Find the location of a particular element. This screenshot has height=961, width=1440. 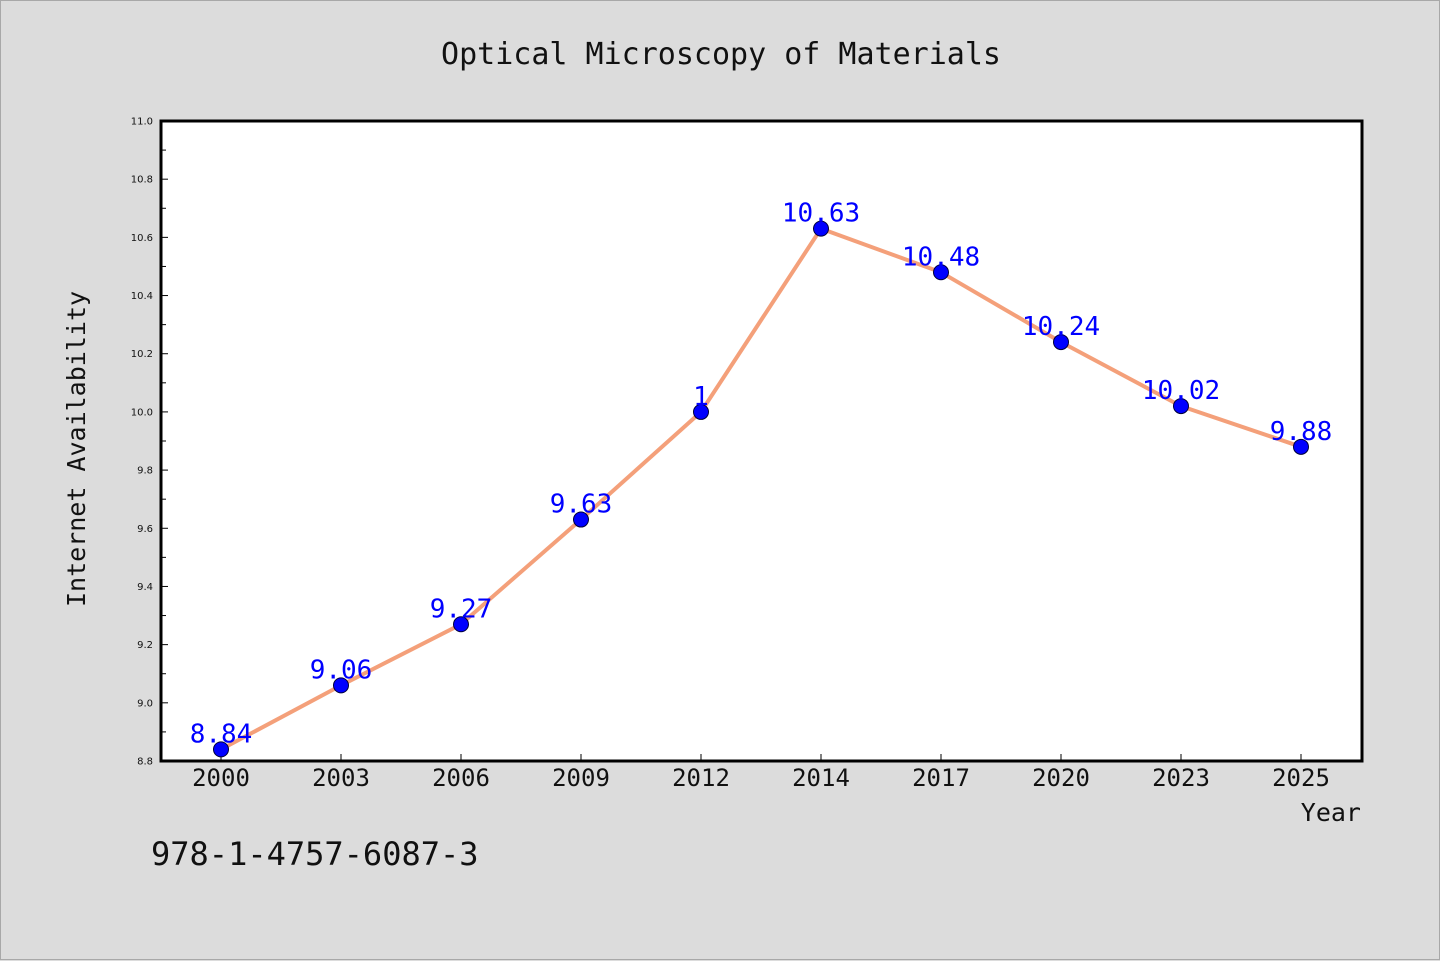

data-label: 10.63 is located at coordinates (821, 214).